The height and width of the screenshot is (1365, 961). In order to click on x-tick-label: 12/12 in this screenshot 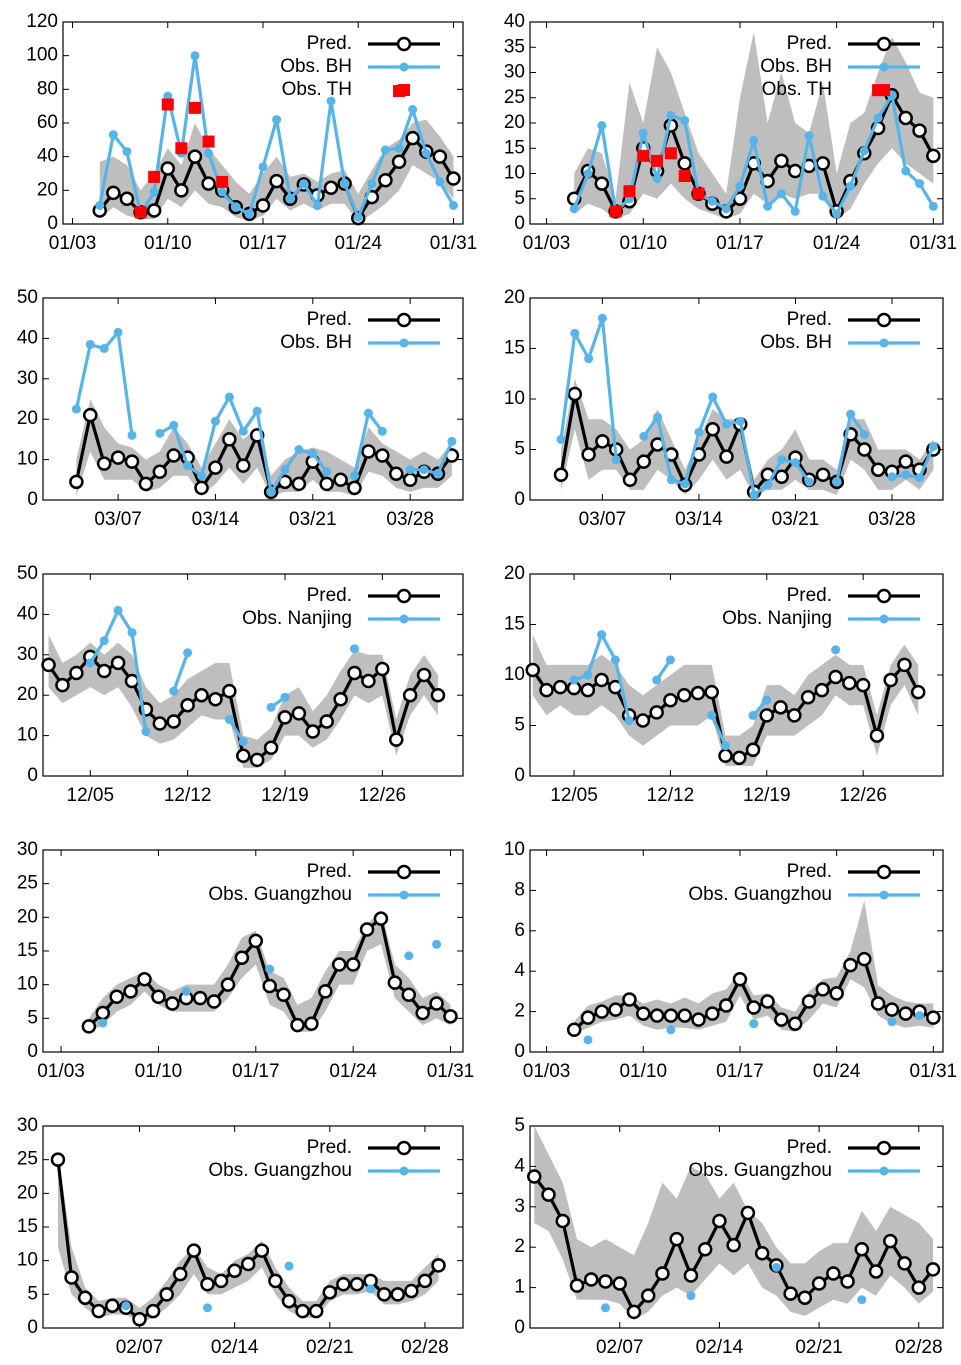, I will do `click(188, 795)`.